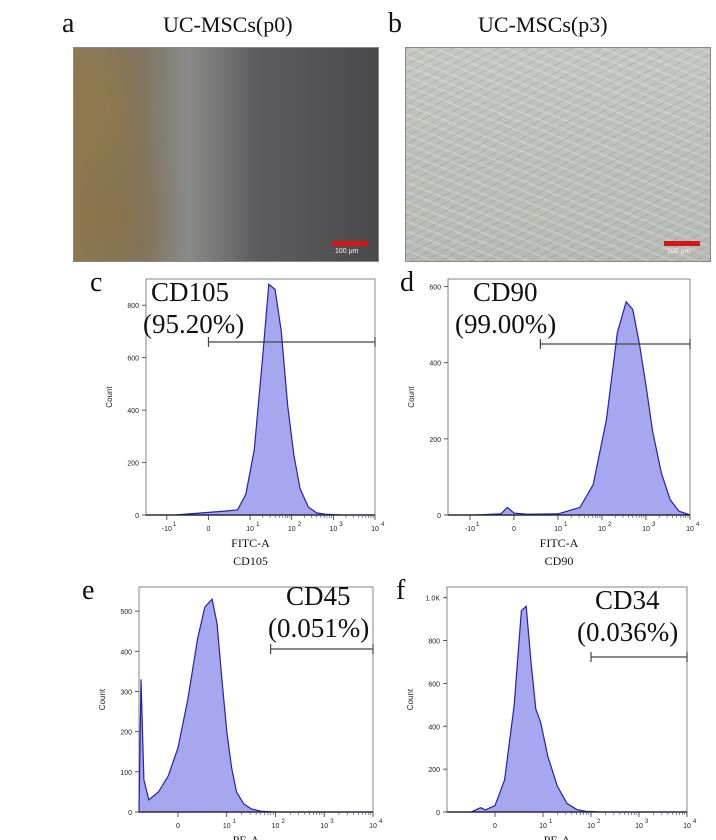 The height and width of the screenshot is (840, 716). I want to click on gate-percent-label: (0.051%), so click(318, 628).